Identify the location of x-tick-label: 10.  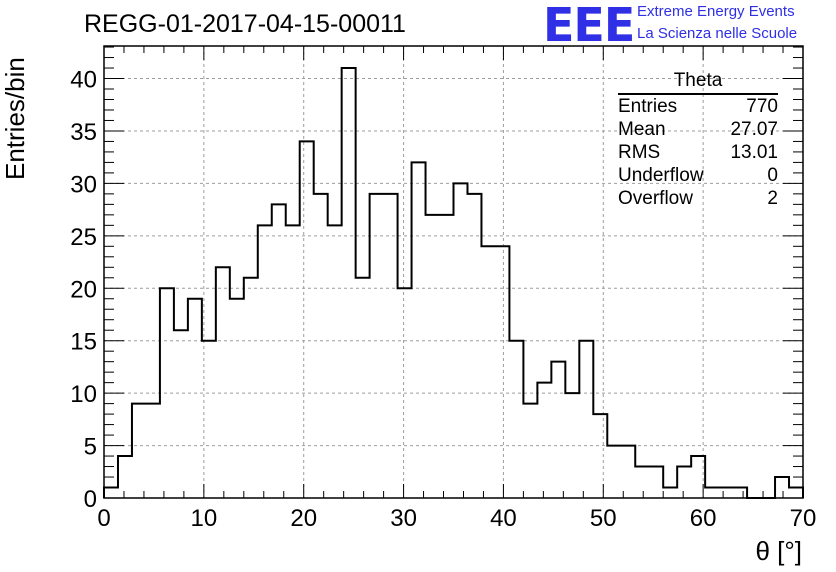
(204, 518).